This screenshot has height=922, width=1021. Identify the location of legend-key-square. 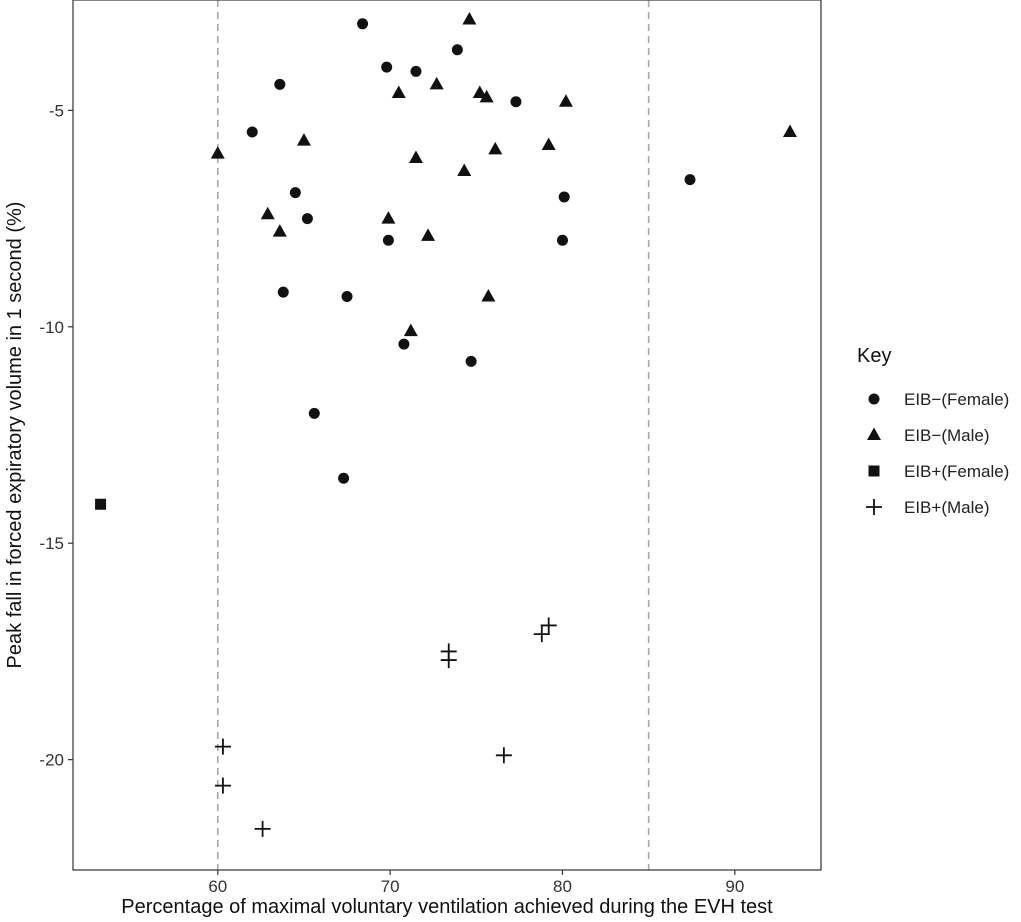
(874, 471).